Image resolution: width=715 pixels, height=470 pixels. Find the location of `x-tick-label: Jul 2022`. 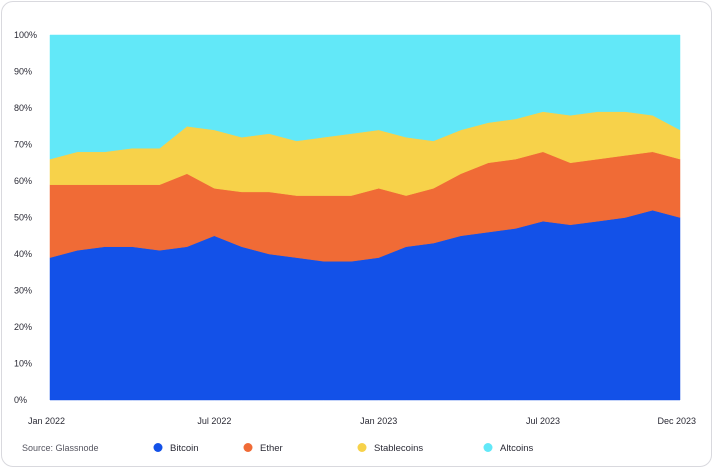

x-tick-label: Jul 2022 is located at coordinates (214, 421).